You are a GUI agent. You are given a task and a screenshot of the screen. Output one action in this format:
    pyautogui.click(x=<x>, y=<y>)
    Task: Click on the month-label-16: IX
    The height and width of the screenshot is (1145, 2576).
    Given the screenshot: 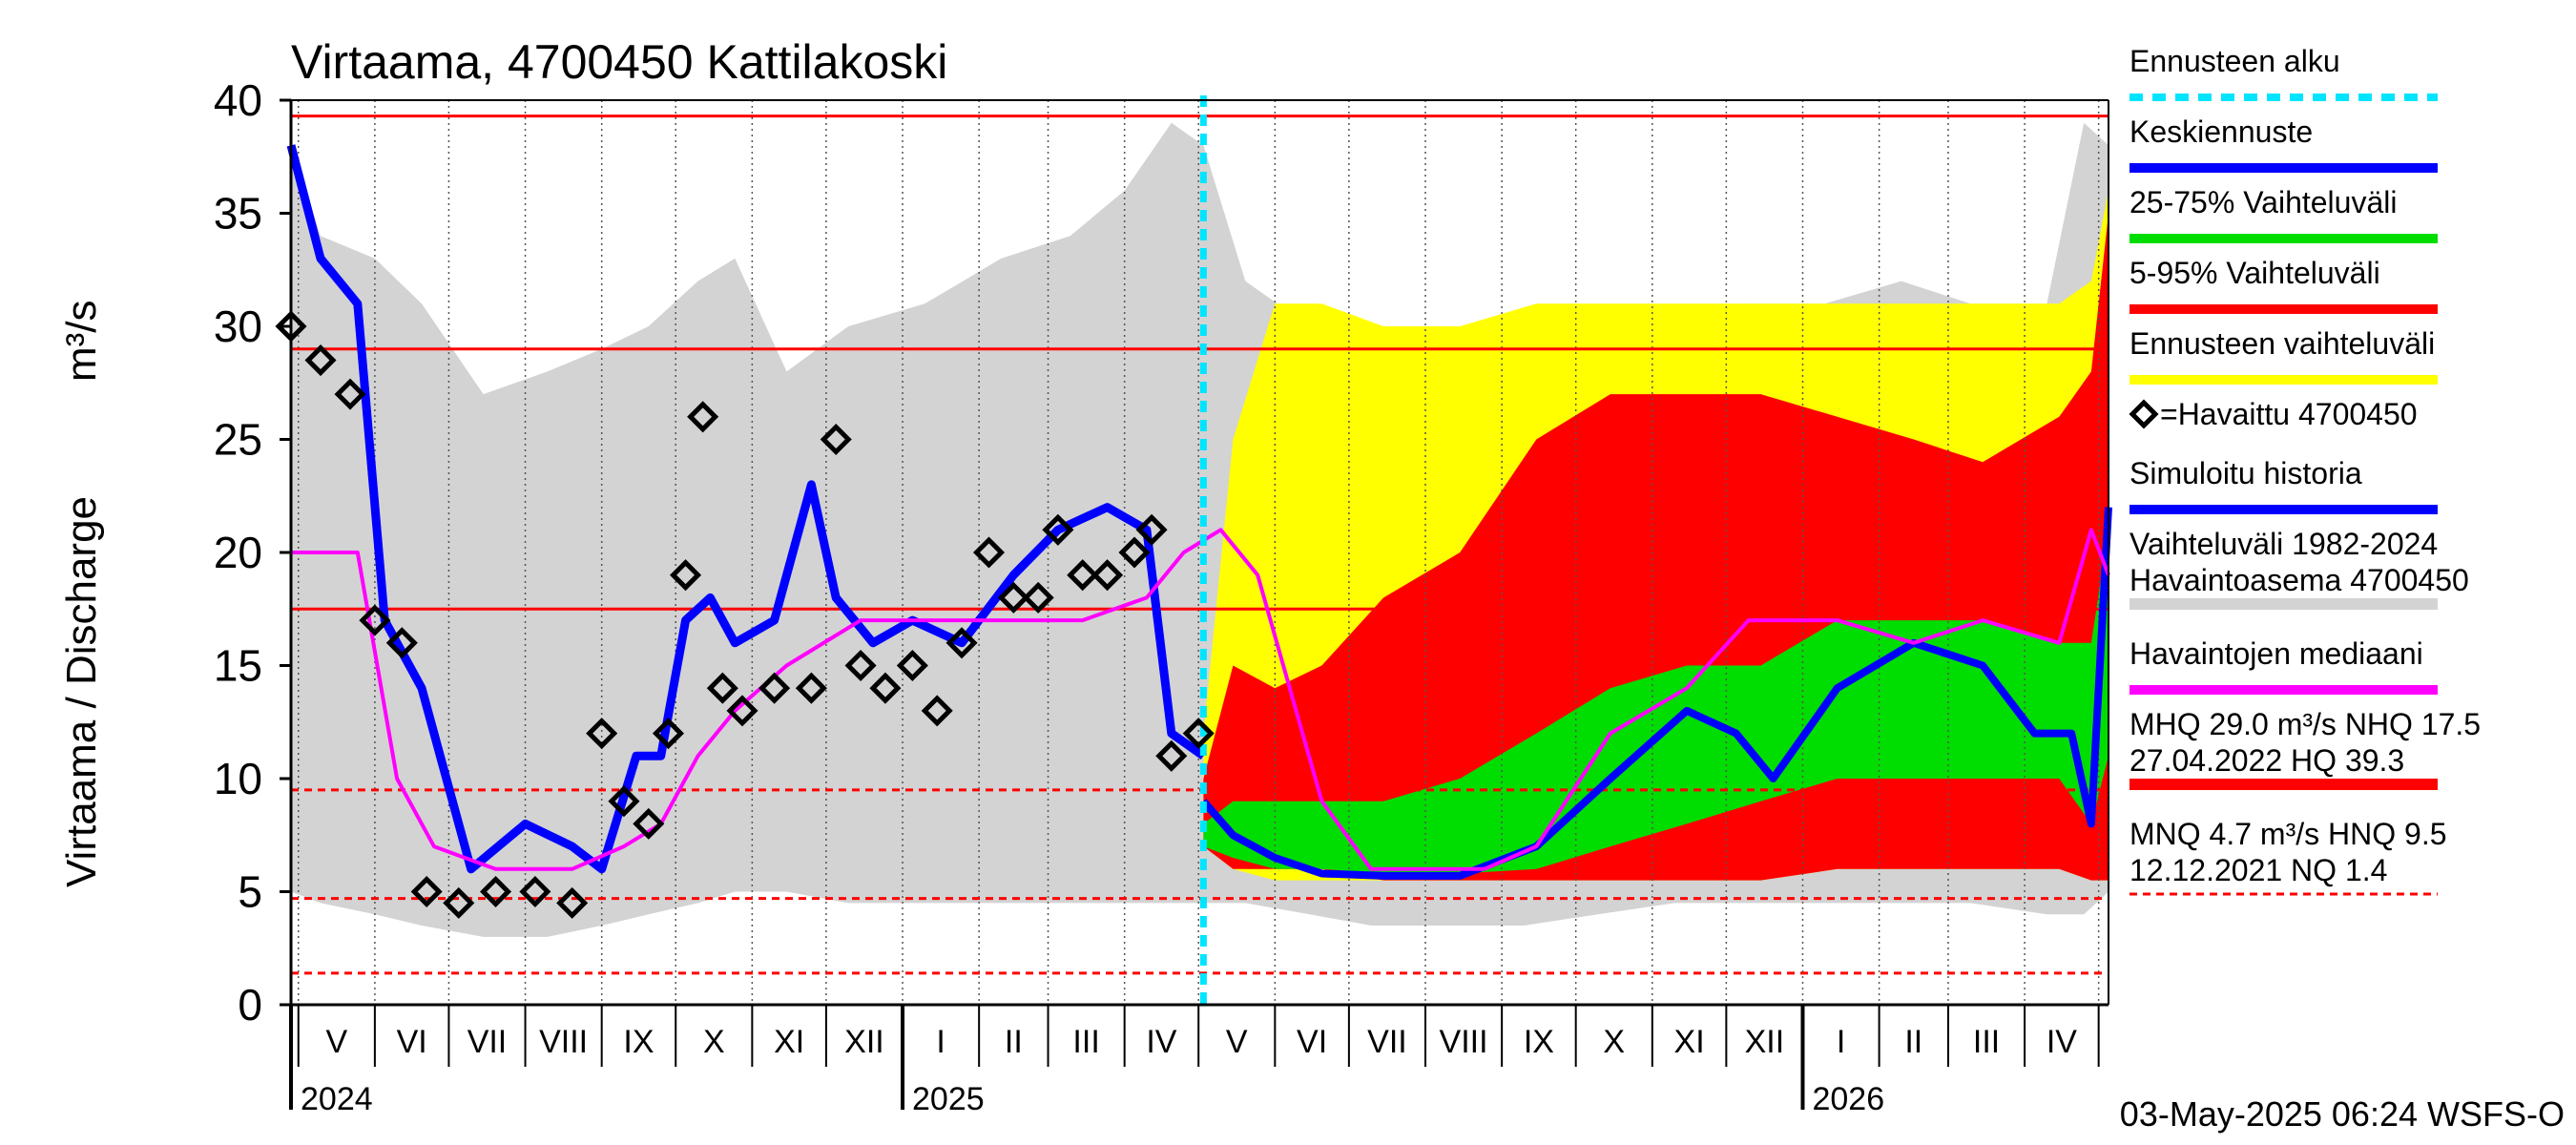 What is the action you would take?
    pyautogui.click(x=1539, y=1042)
    